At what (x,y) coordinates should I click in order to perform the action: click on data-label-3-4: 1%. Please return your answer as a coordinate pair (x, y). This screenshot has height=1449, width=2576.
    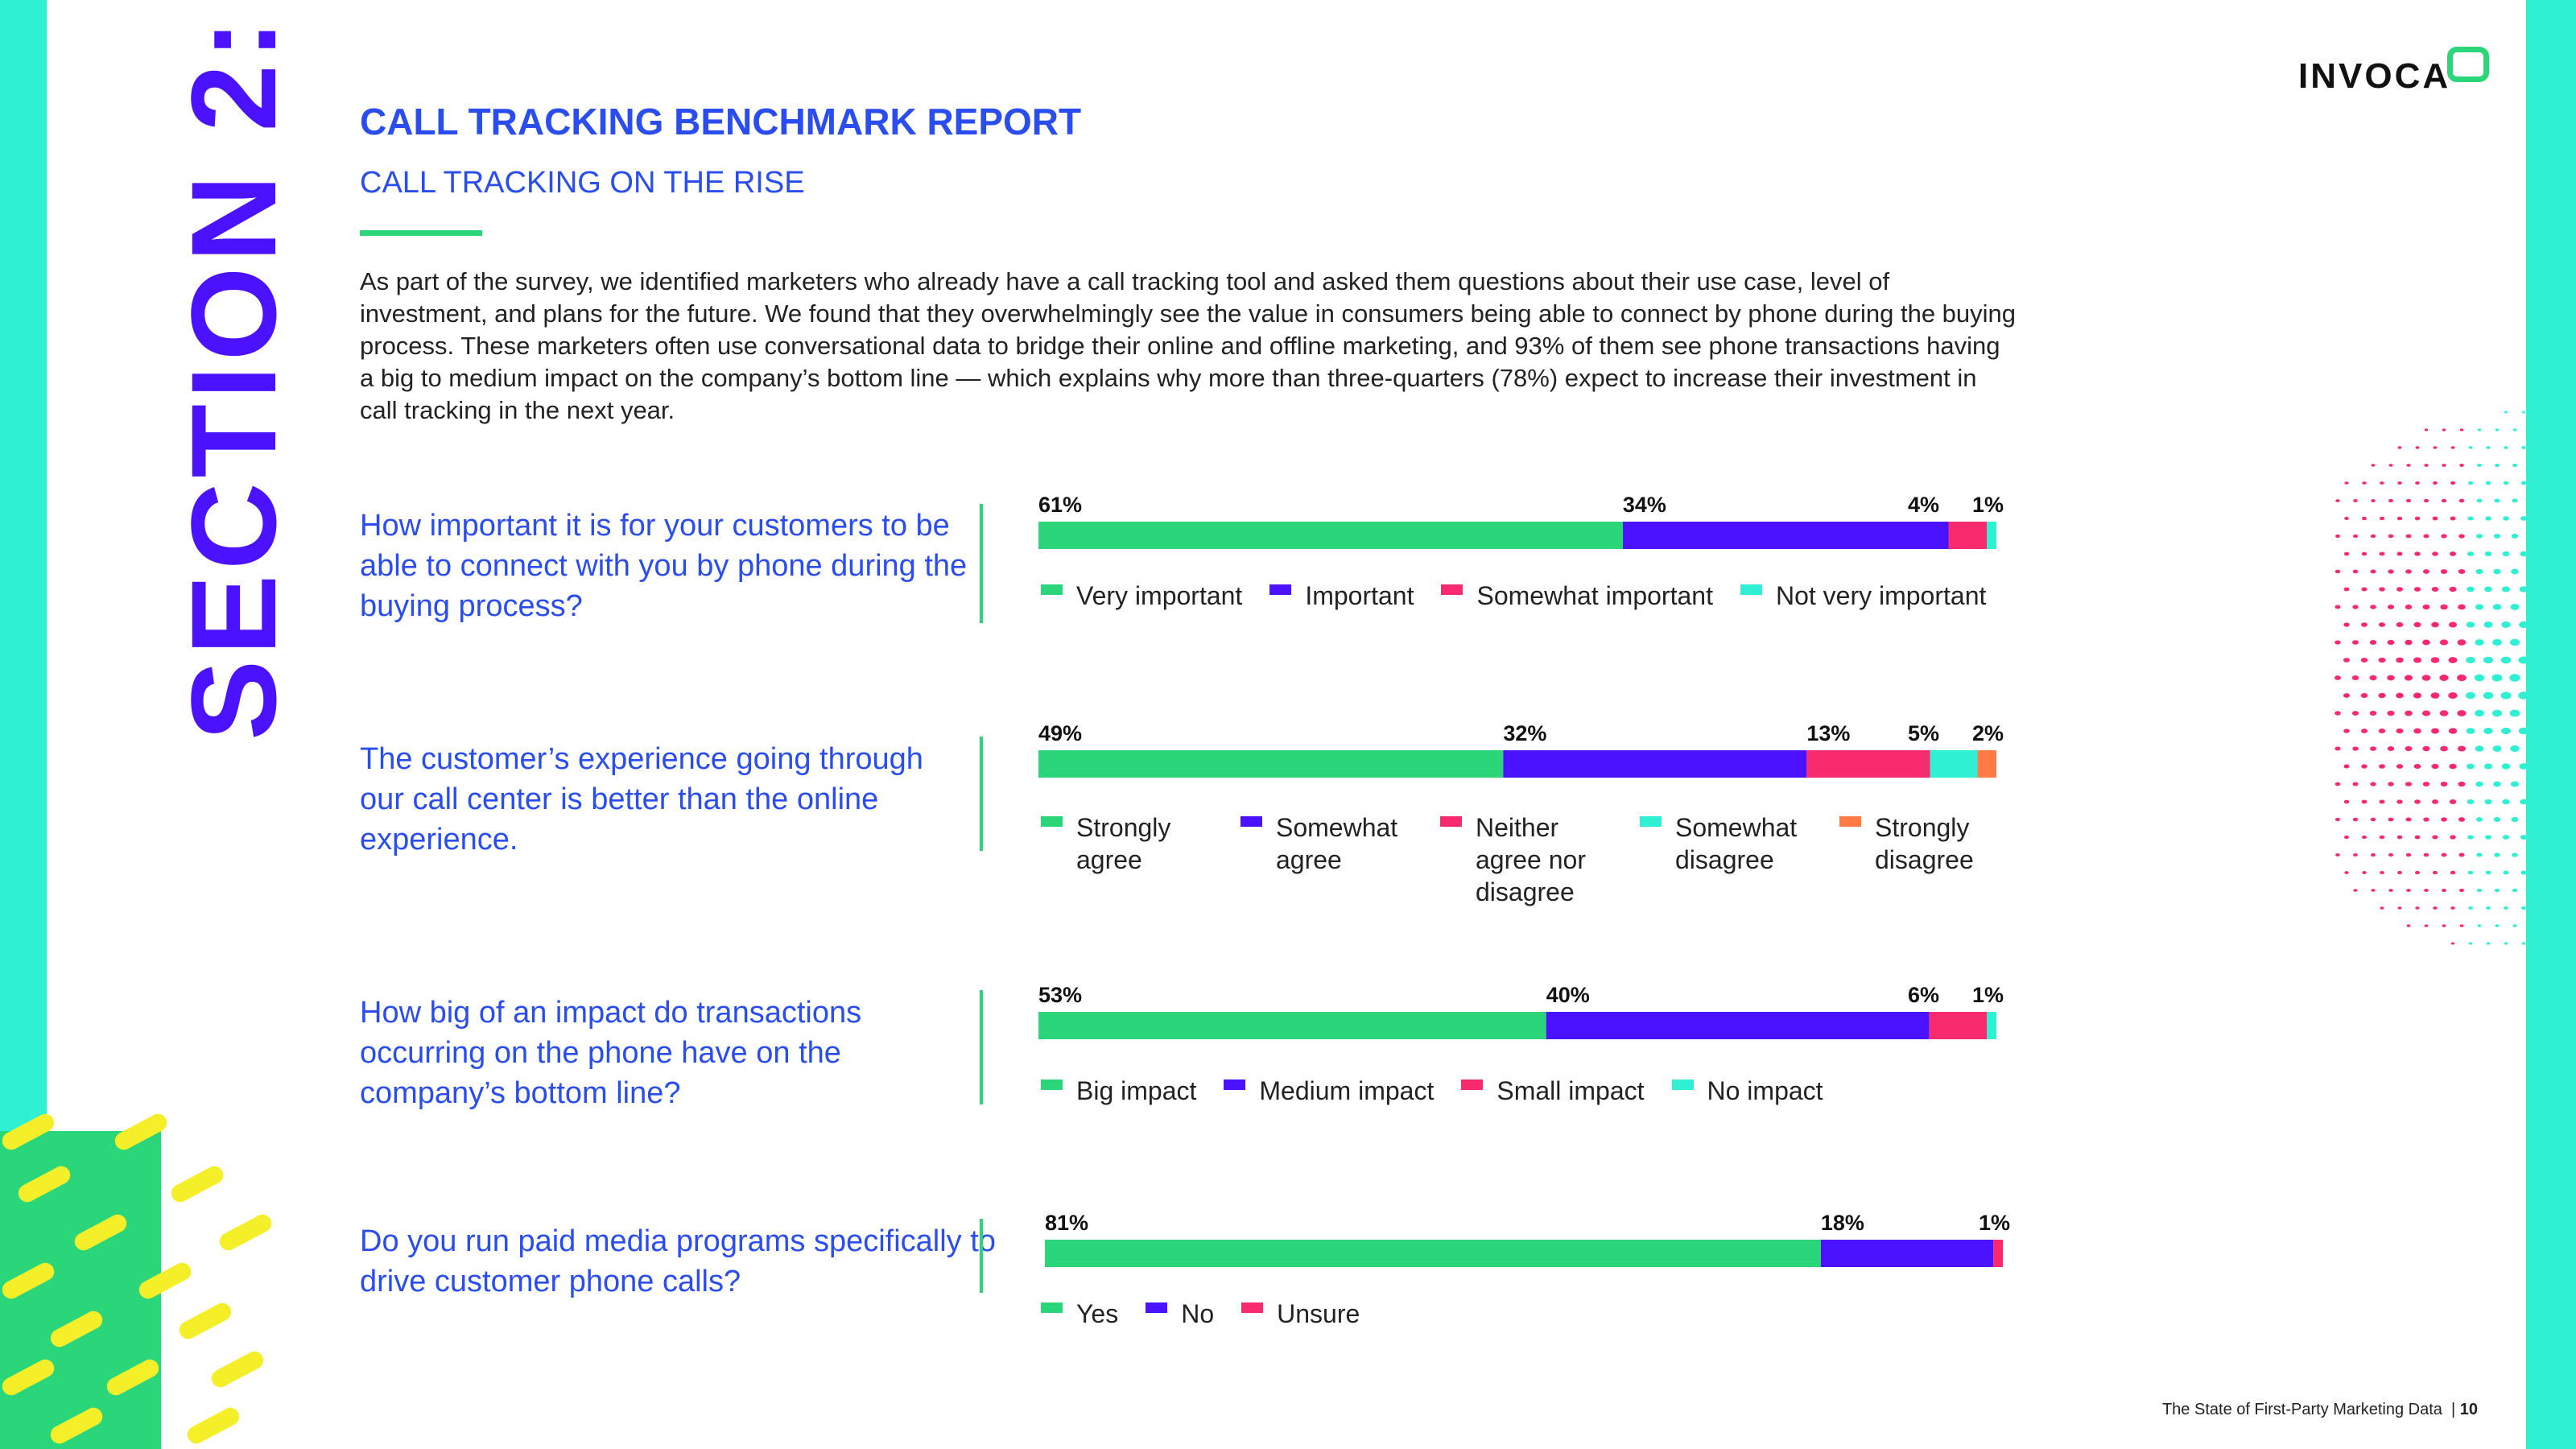
    Looking at the image, I should click on (1988, 995).